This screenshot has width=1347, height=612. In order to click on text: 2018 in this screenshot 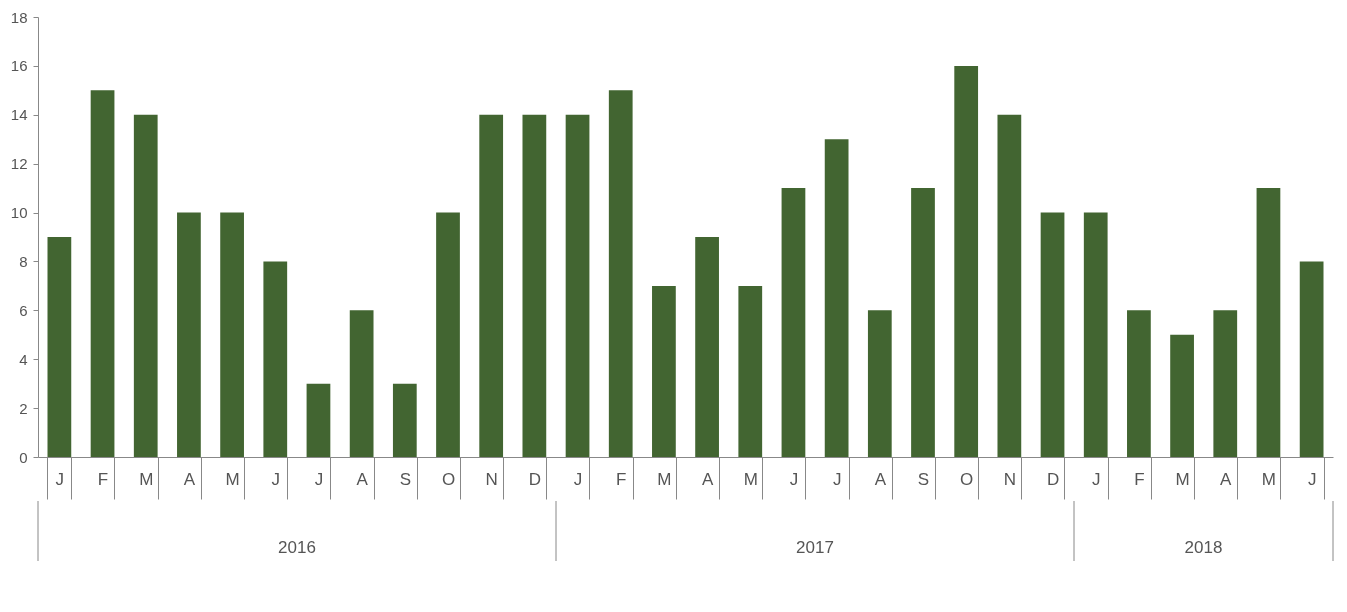, I will do `click(1203, 548)`.